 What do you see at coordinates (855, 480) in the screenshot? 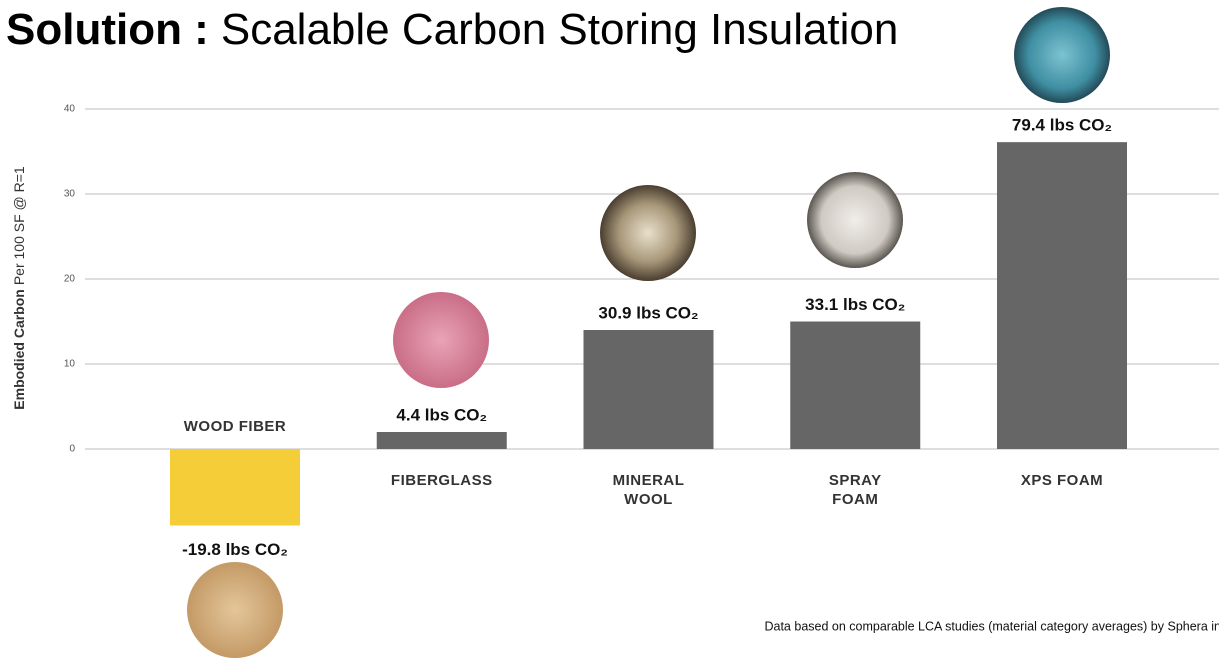
I see `x-tick-label-line: SPRAY` at bounding box center [855, 480].